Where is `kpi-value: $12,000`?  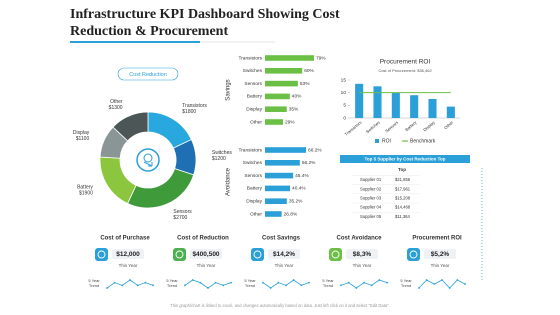 kpi-value: $12,000 is located at coordinates (128, 254).